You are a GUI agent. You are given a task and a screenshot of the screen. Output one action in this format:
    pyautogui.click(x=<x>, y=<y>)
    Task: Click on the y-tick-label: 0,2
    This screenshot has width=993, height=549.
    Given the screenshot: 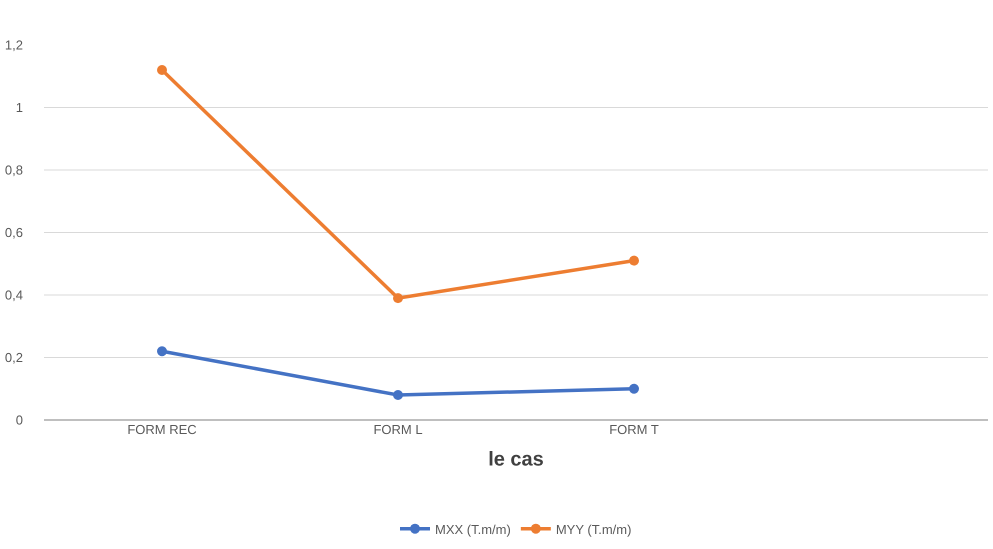 What is the action you would take?
    pyautogui.click(x=13, y=358)
    